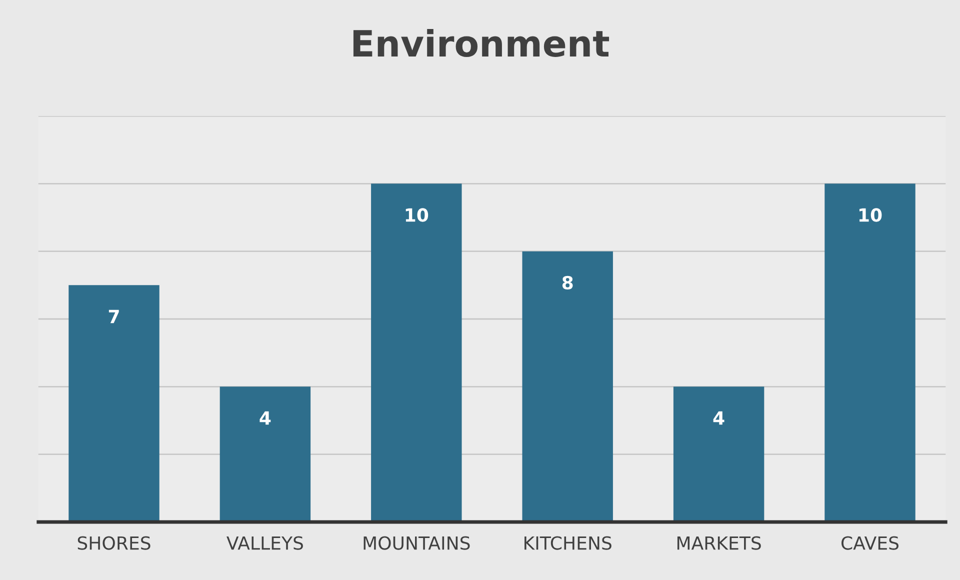 This screenshot has width=960, height=580. What do you see at coordinates (567, 283) in the screenshot?
I see `data-label: 8` at bounding box center [567, 283].